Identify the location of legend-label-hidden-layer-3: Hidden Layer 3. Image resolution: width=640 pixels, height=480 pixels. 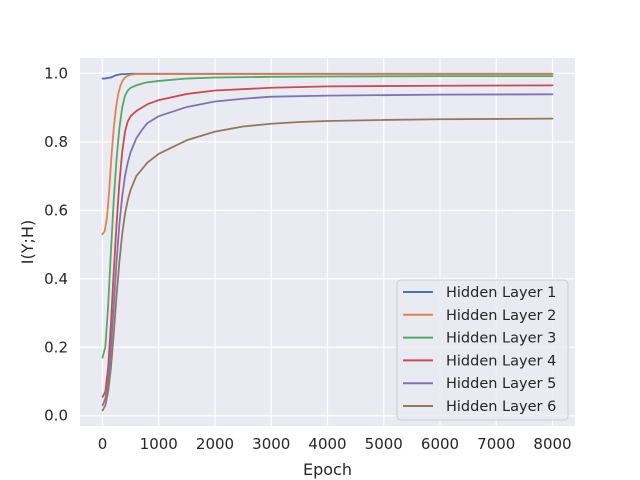
(501, 339).